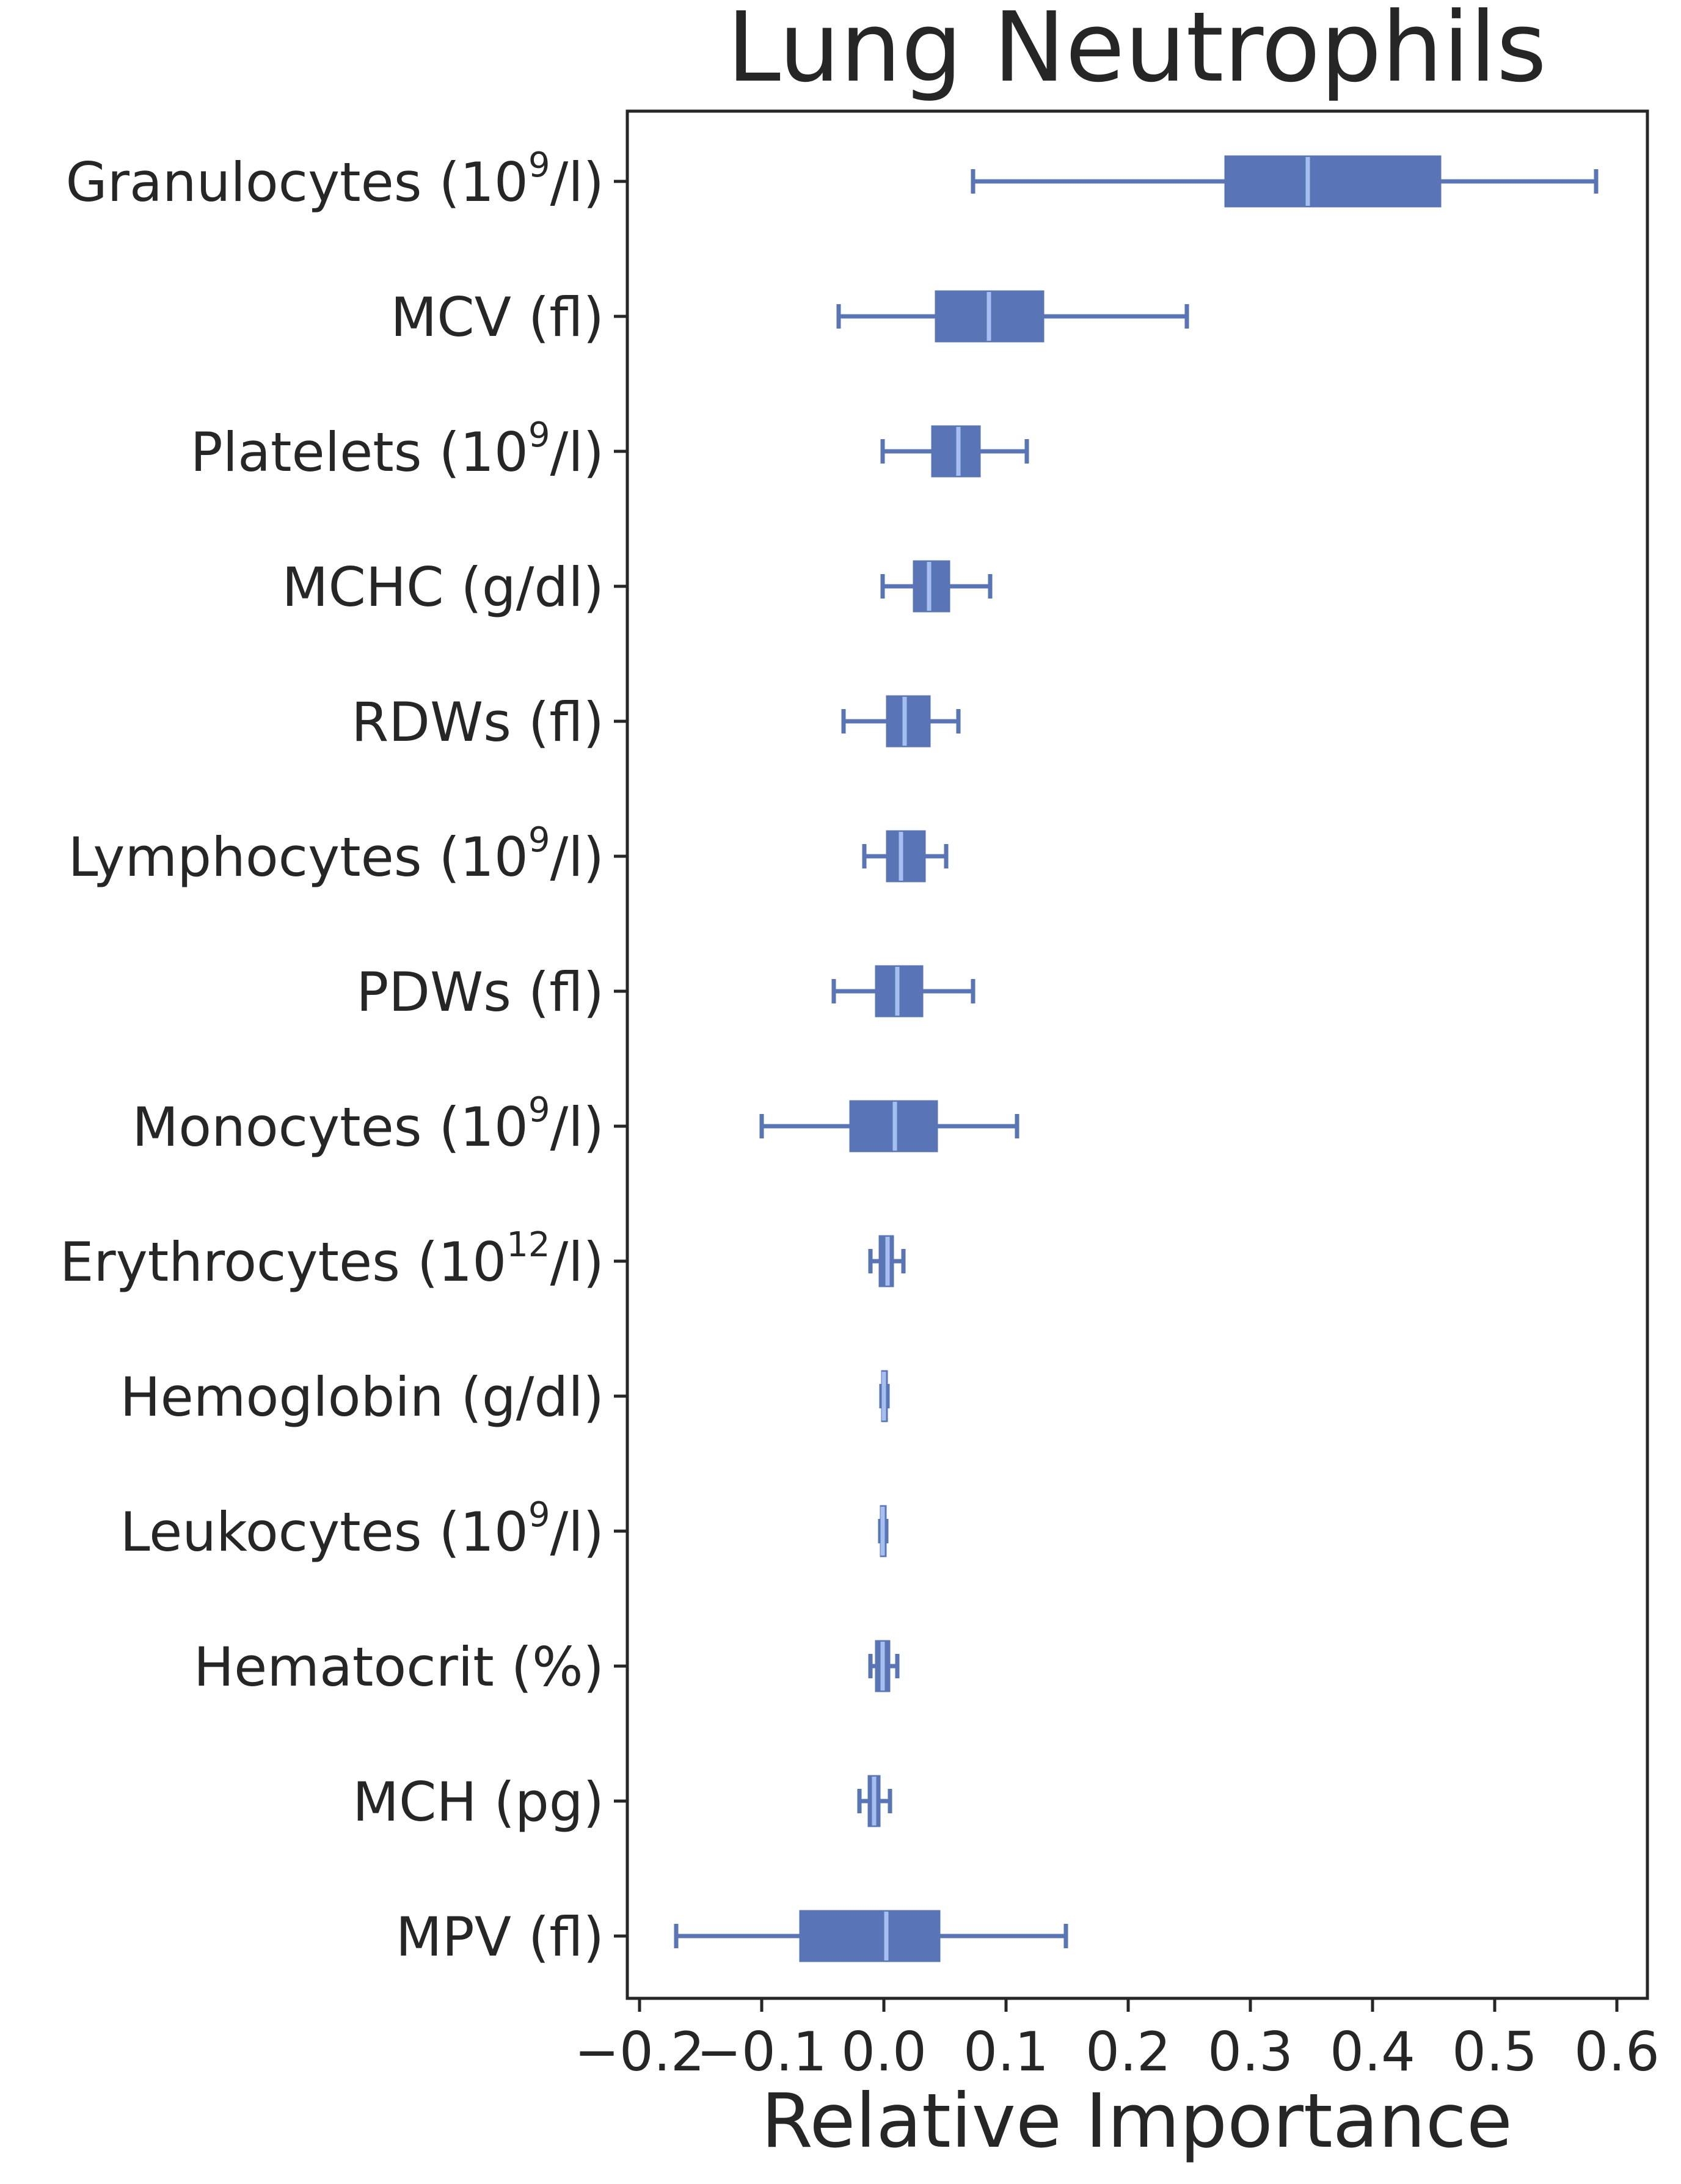 This screenshot has width=1681, height=2184. What do you see at coordinates (443, 587) in the screenshot?
I see `y-tick-label: MCHC (g/dl)` at bounding box center [443, 587].